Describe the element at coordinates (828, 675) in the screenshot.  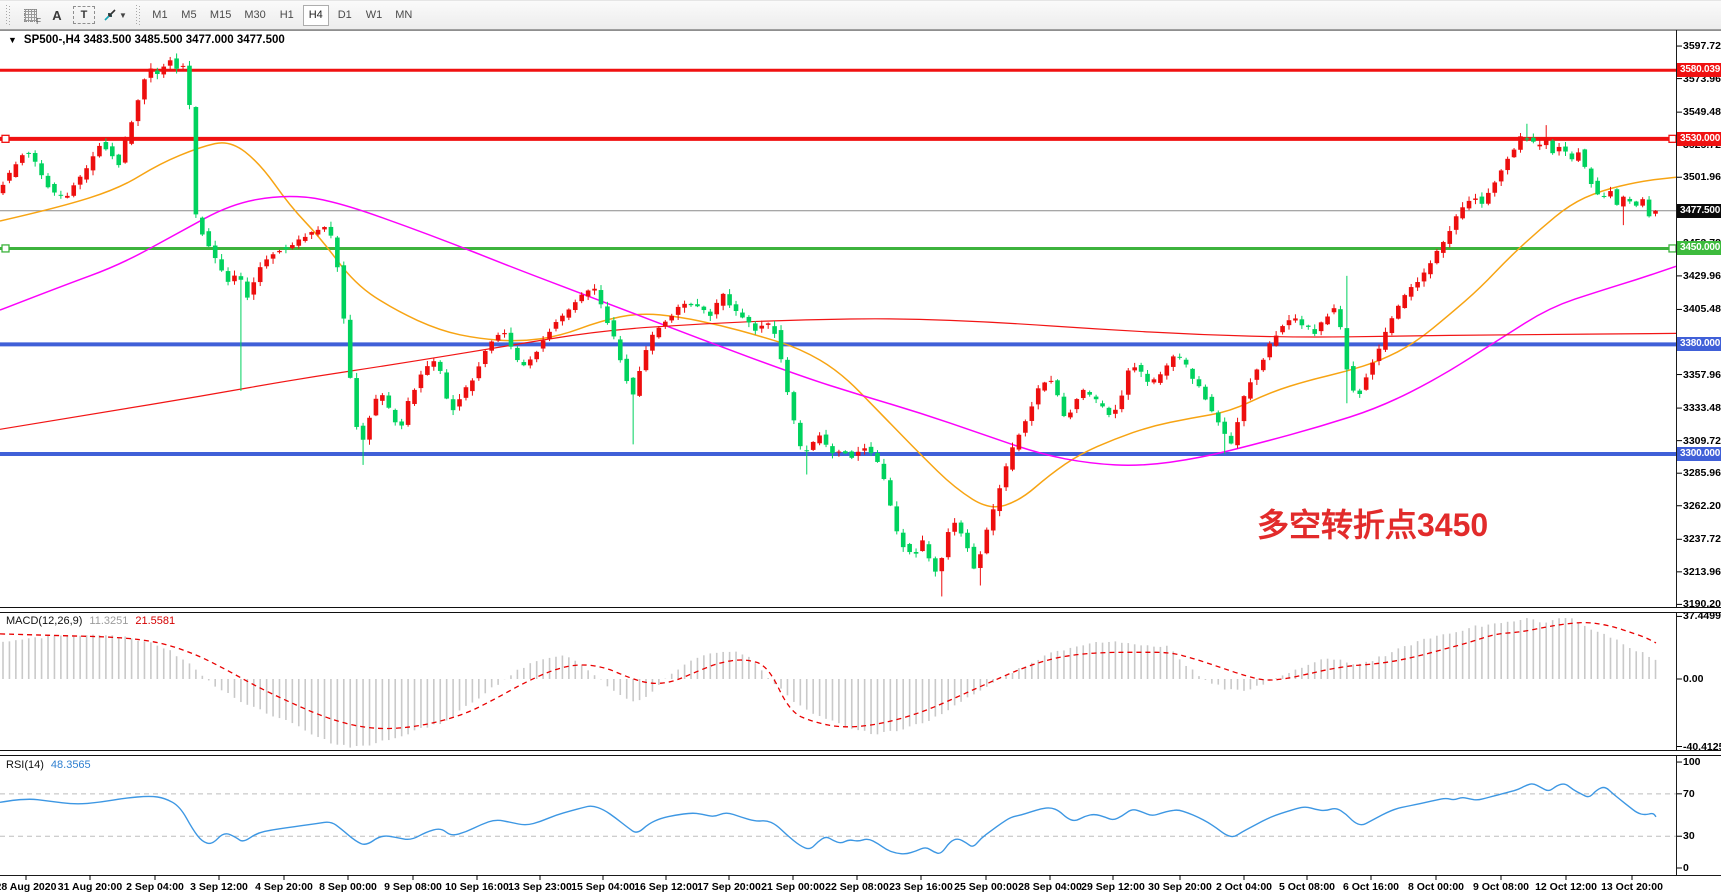
I see `macd-signal-line` at that location.